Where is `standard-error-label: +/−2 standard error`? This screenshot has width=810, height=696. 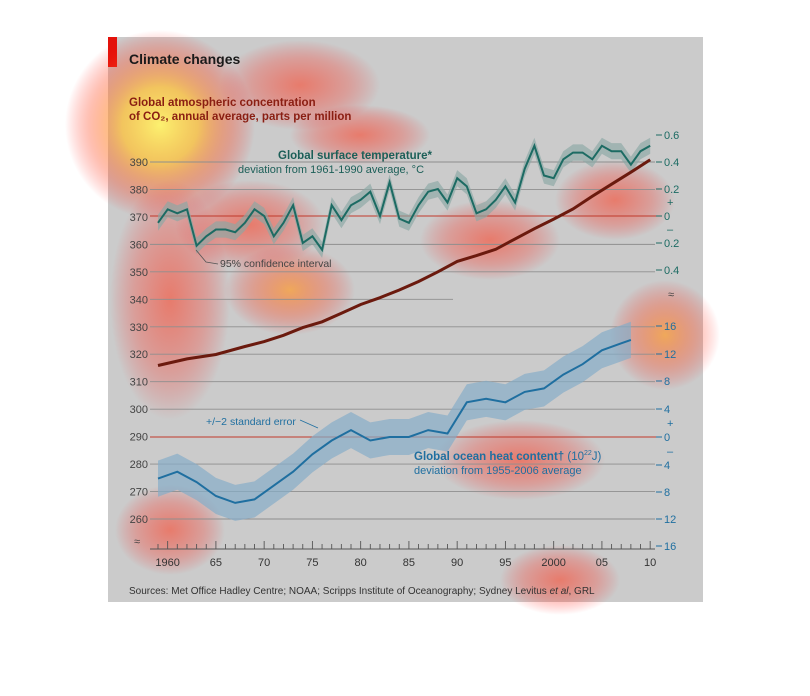 standard-error-label: +/−2 standard error is located at coordinates (251, 422).